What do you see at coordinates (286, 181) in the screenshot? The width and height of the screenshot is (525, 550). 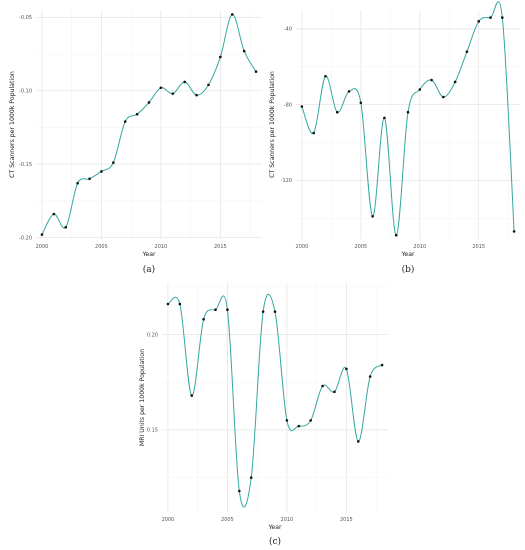 I see `y-tick-label: -120` at bounding box center [286, 181].